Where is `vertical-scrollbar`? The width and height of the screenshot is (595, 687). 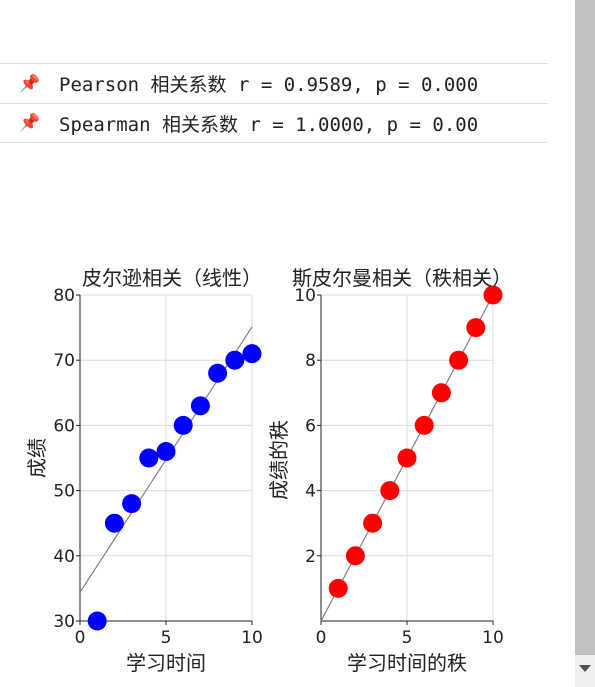 vertical-scrollbar is located at coordinates (585, 343).